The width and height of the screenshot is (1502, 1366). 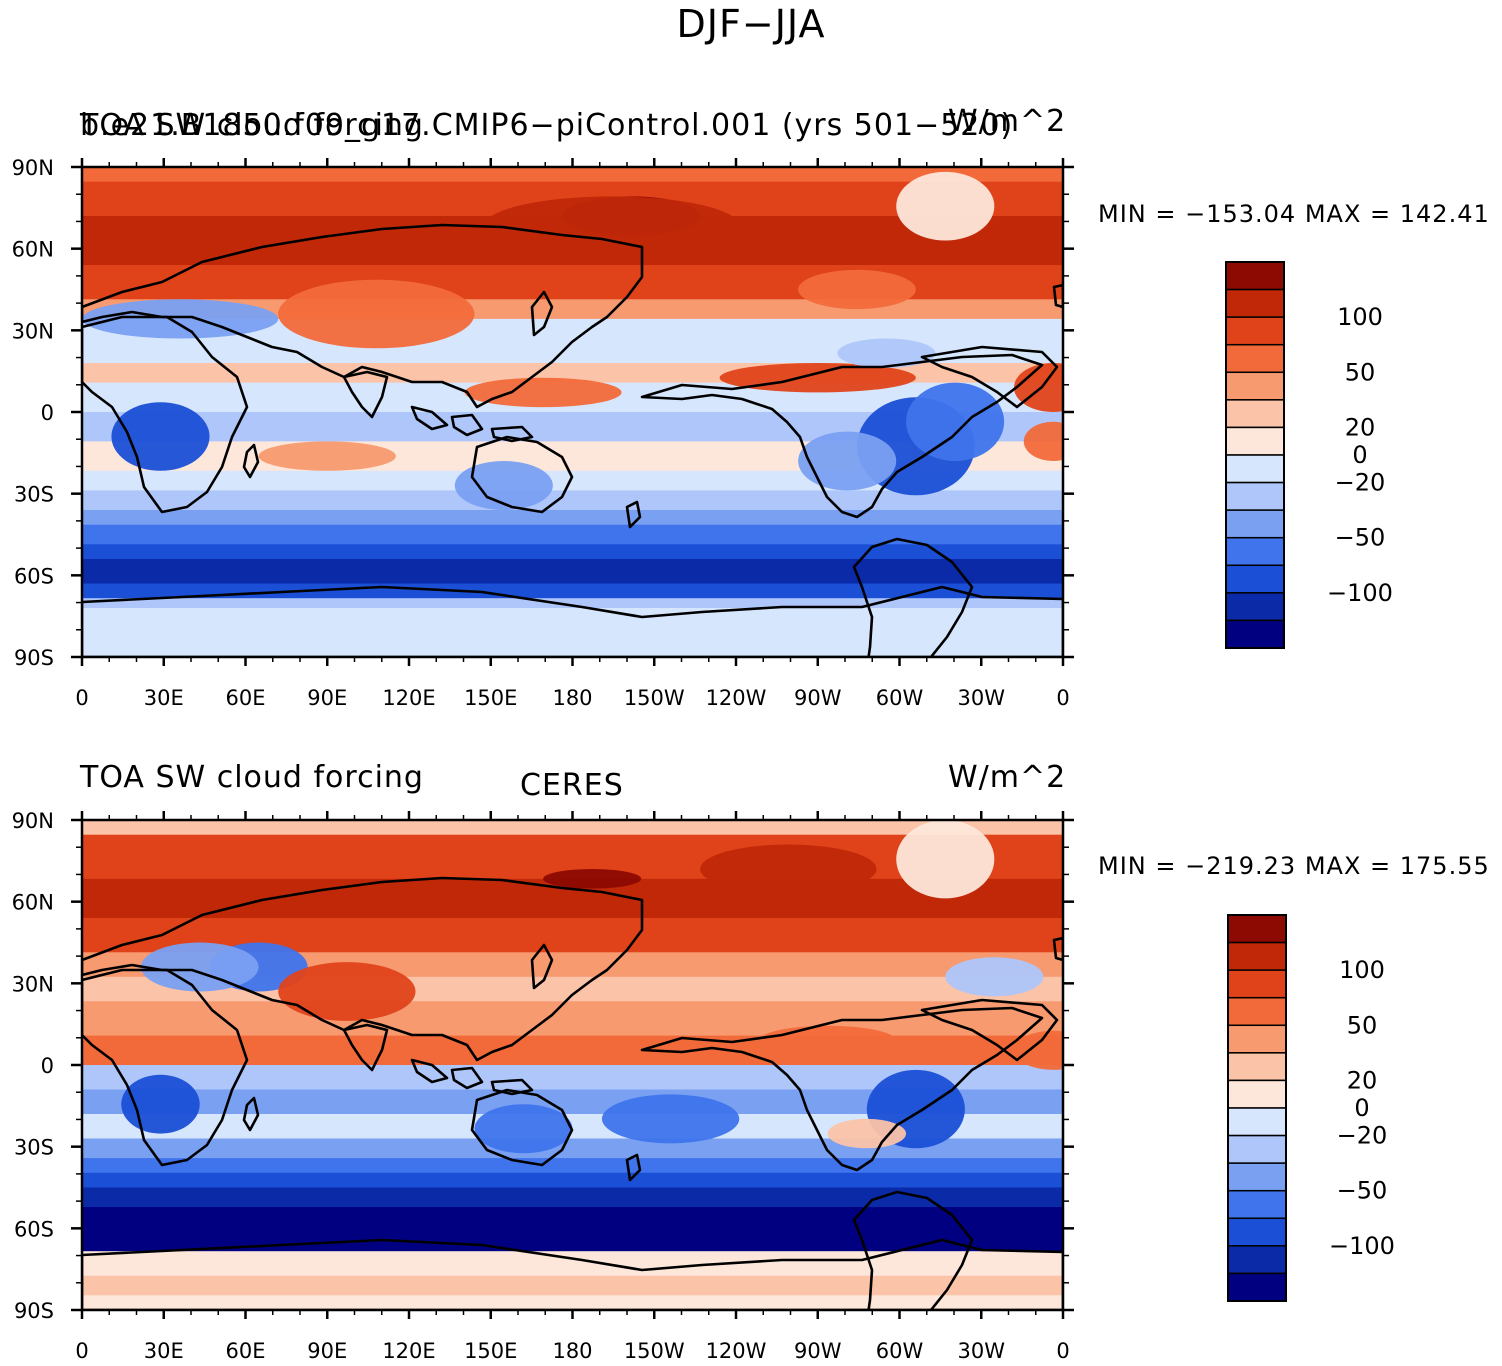 What do you see at coordinates (33, 984) in the screenshot?
I see `panel2-ytick-label-2: 30N` at bounding box center [33, 984].